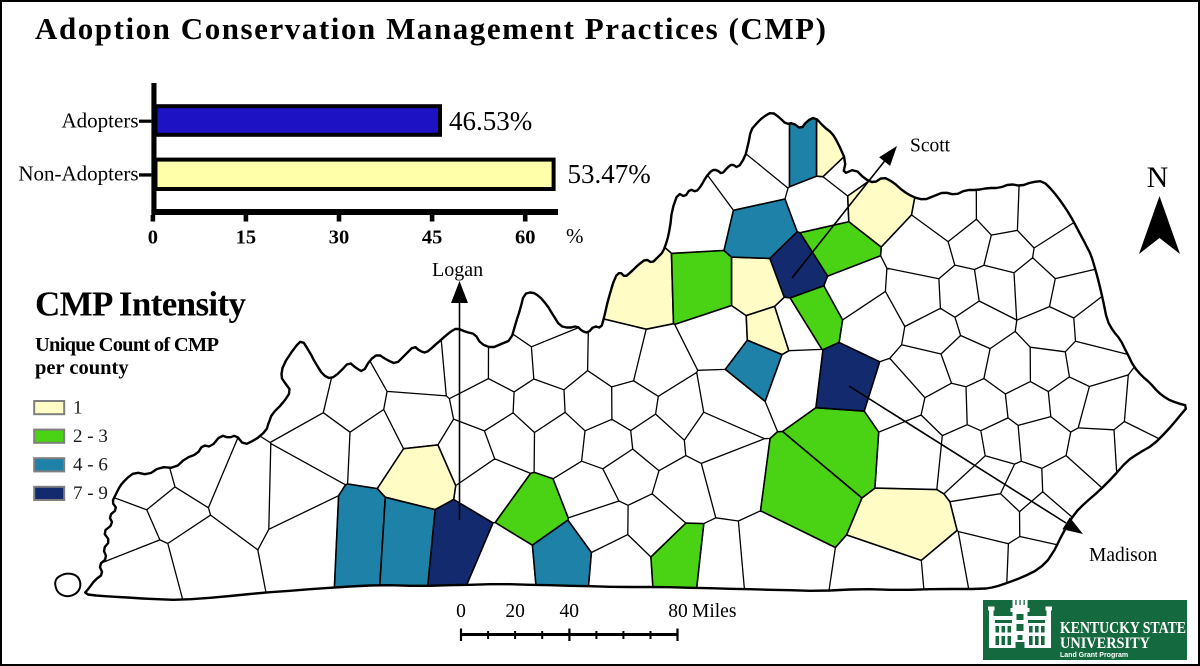 Image resolution: width=1200 pixels, height=666 pixels. Describe the element at coordinates (609, 174) in the screenshot. I see `svg-text: 53.47%` at that location.